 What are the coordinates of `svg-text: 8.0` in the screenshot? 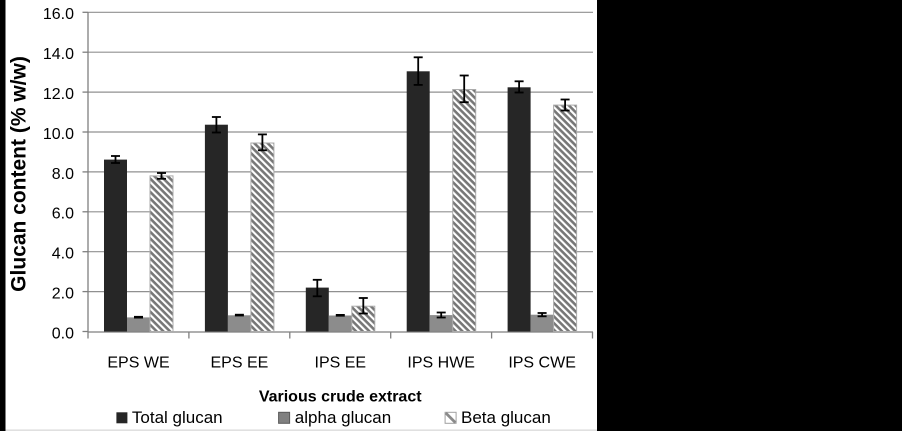 It's located at (63, 174).